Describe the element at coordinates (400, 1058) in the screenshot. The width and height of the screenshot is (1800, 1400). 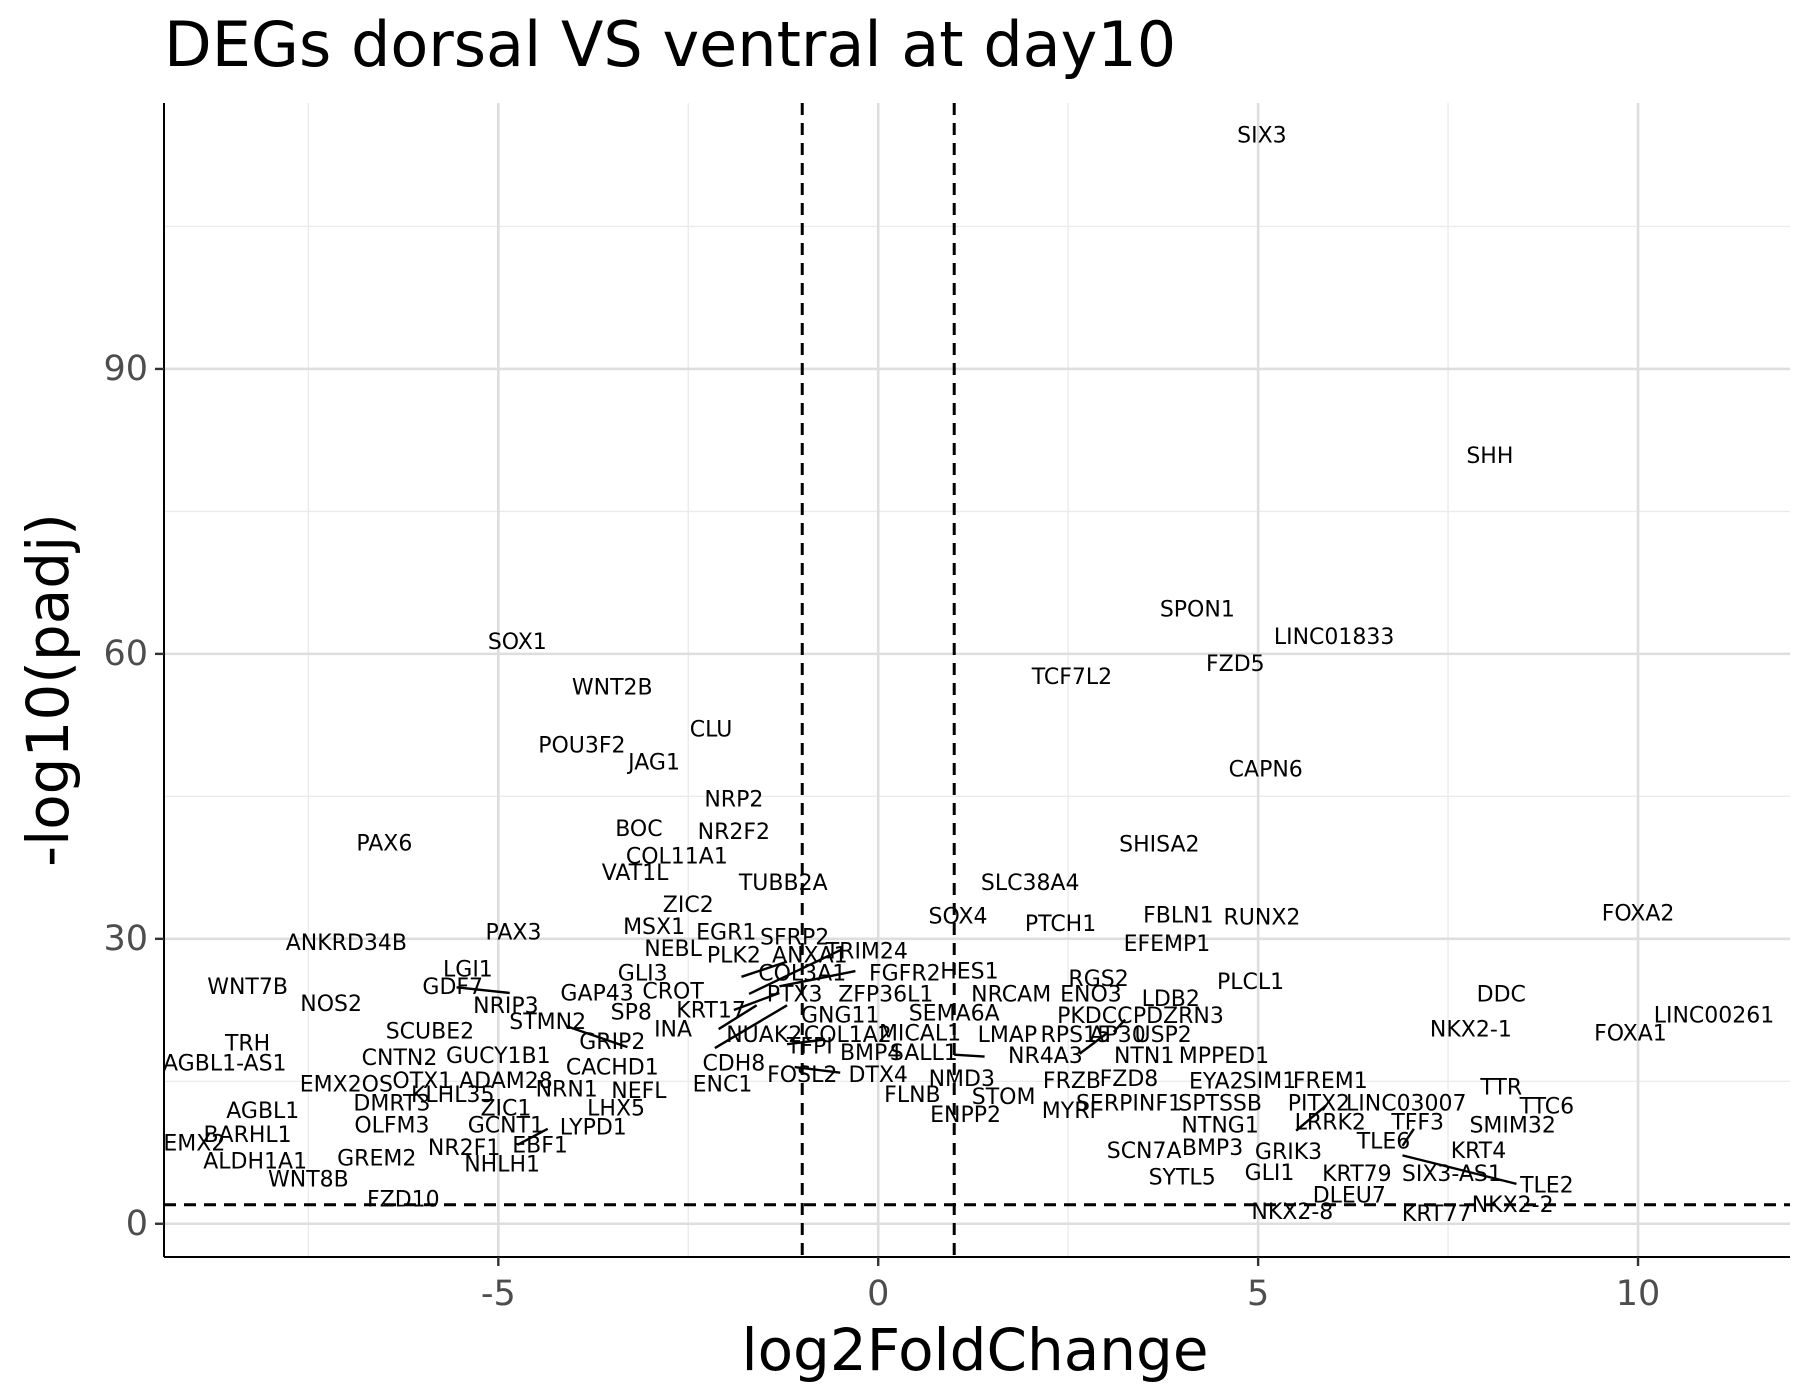
I see `gene-label: CNTN2` at that location.